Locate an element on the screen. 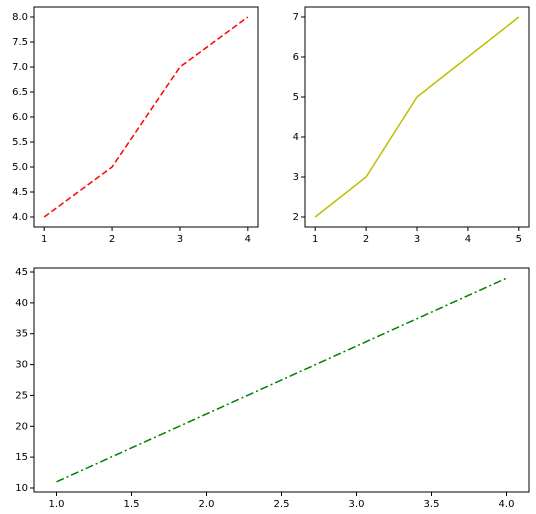 The width and height of the screenshot is (536, 514). x-tick-label: 3.0 is located at coordinates (357, 504).